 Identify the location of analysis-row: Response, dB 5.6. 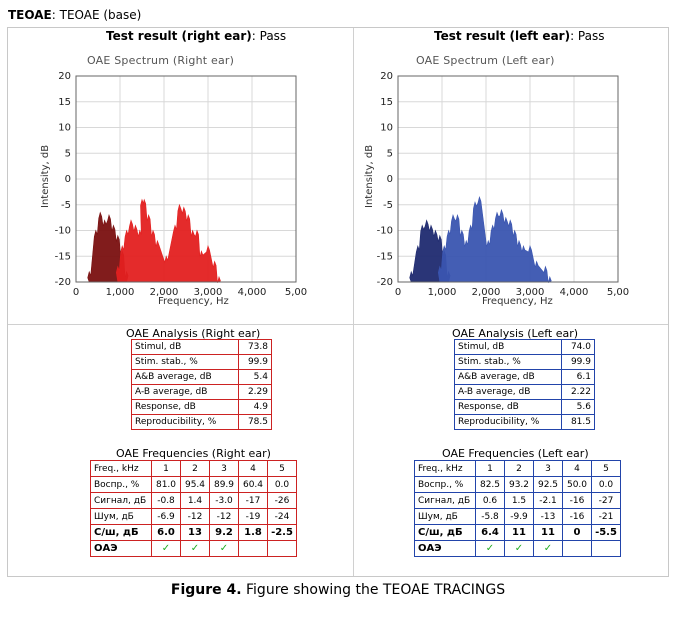
(524, 407).